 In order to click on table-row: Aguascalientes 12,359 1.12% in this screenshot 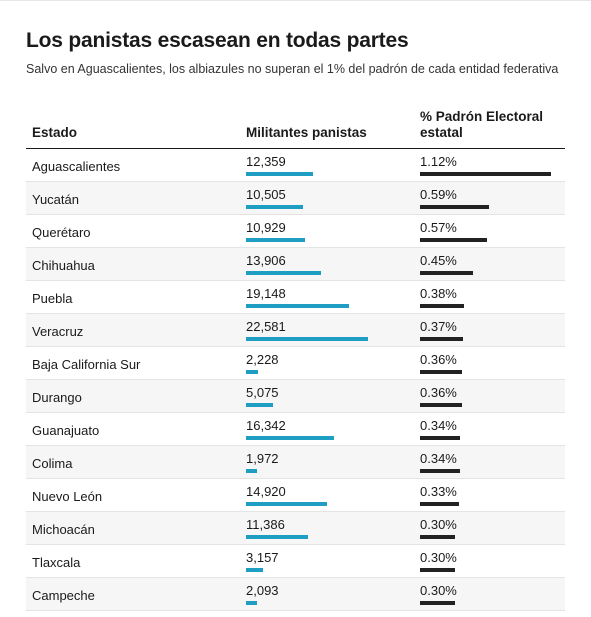, I will do `click(295, 165)`.